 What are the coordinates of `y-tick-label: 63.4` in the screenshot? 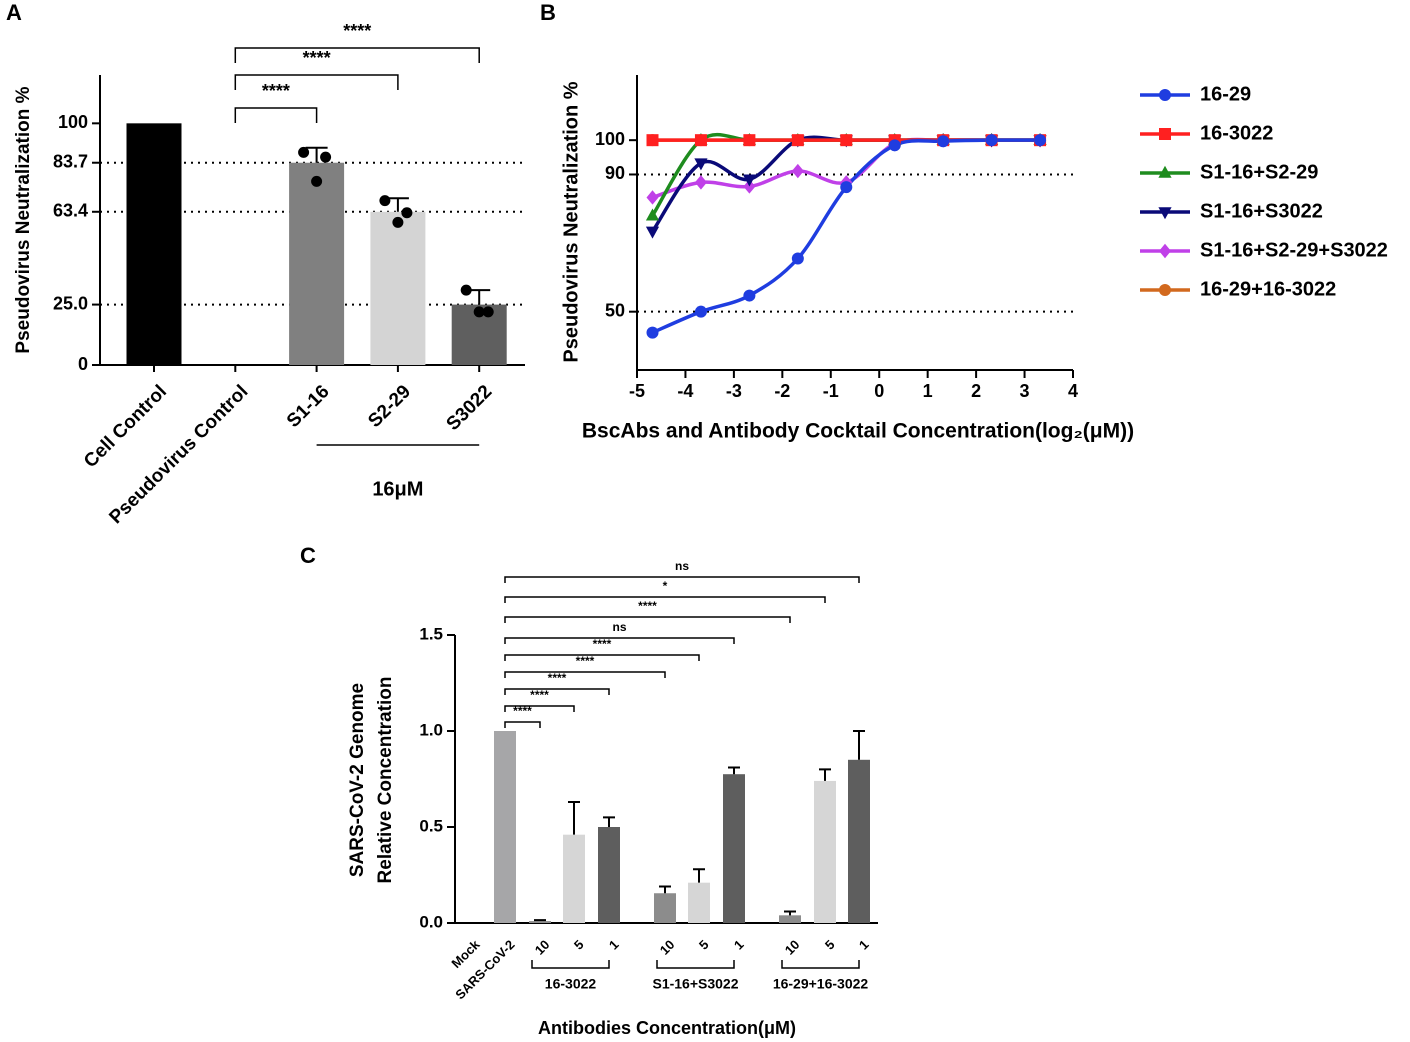 It's located at (70, 211).